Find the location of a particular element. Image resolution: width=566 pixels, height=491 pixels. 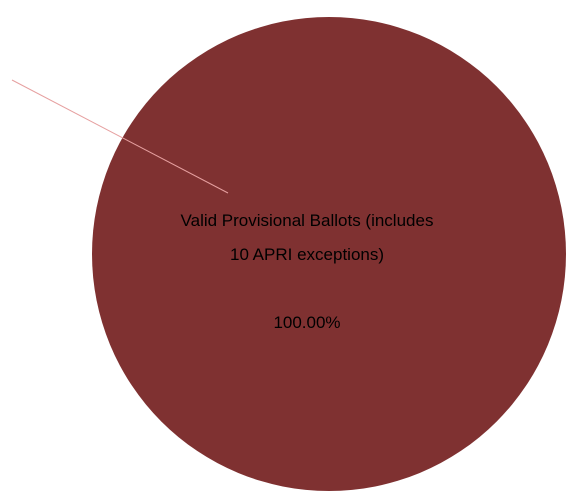

slice-value-label: 100.00% is located at coordinates (307, 322).